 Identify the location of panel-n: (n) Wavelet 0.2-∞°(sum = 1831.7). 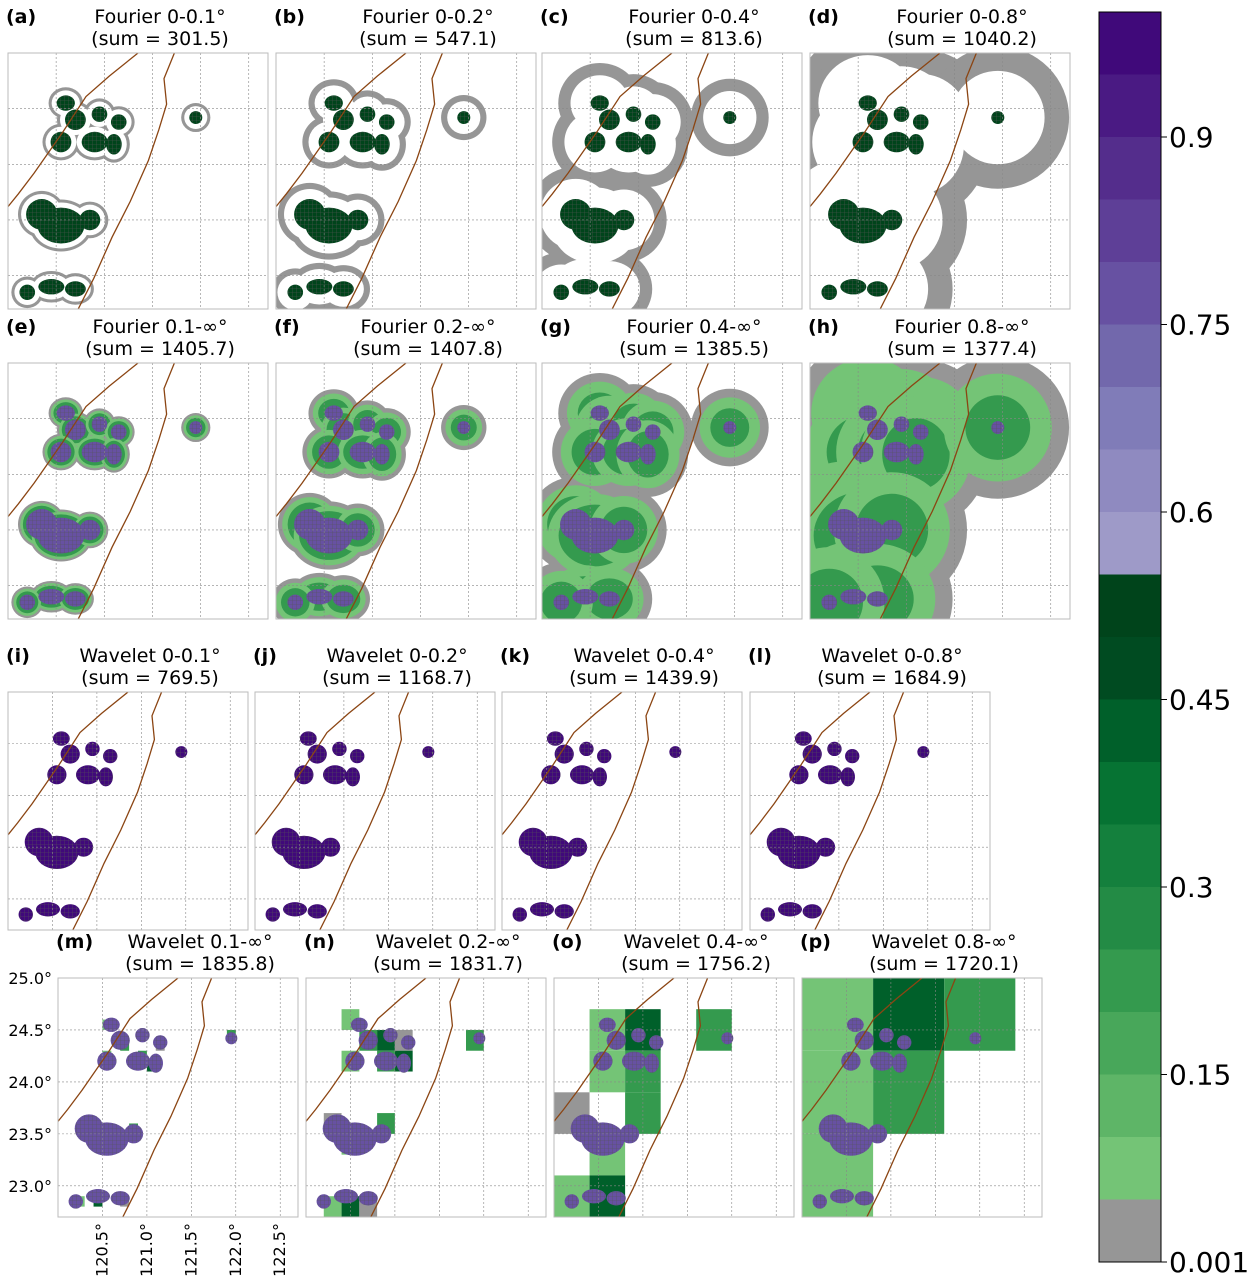
(425, 1074).